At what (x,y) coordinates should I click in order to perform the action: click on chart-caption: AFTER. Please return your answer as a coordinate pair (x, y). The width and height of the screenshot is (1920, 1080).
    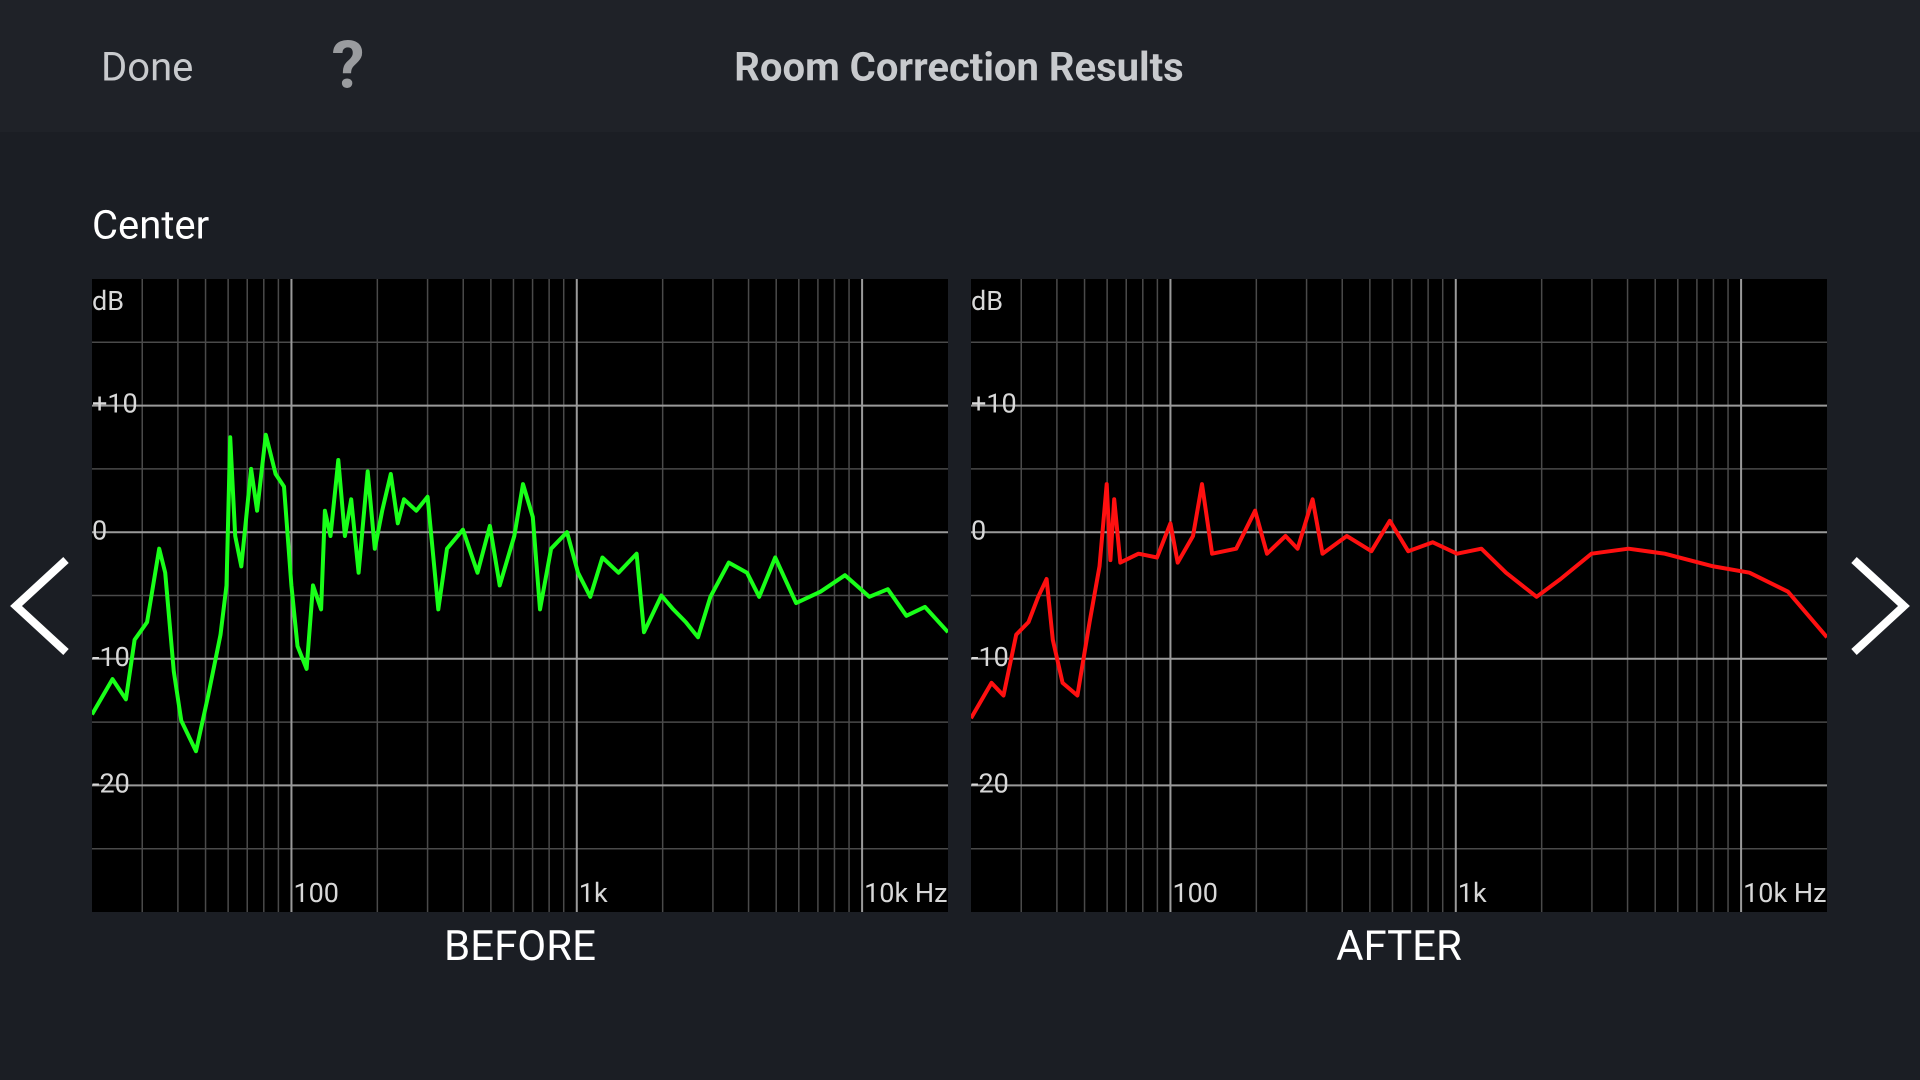
    Looking at the image, I should click on (1399, 946).